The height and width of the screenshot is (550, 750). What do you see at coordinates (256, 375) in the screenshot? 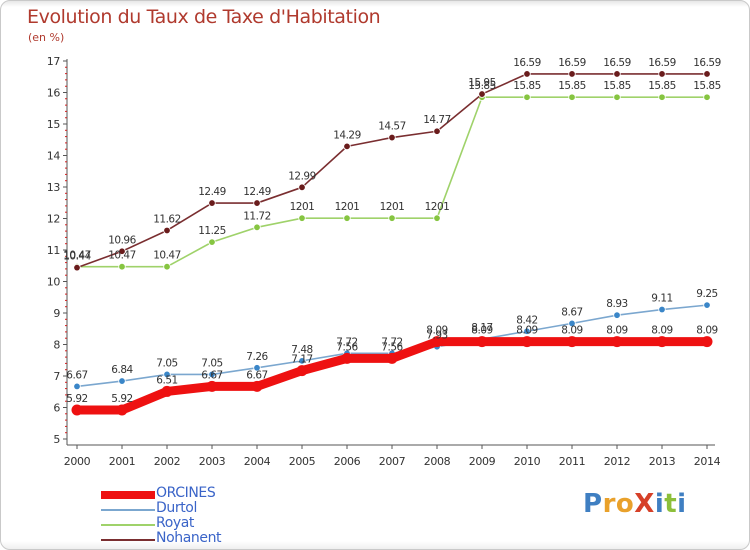
I see `data-label-orcines: 6.67` at bounding box center [256, 375].